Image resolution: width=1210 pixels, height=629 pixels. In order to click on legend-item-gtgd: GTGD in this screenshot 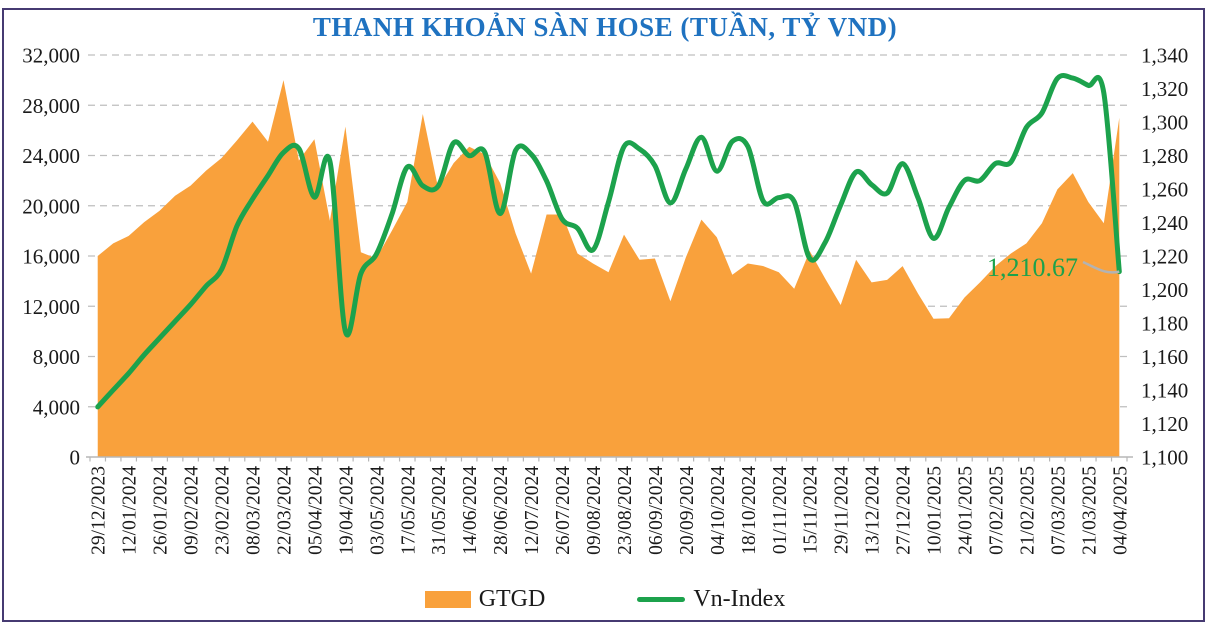, I will do `click(485, 599)`.